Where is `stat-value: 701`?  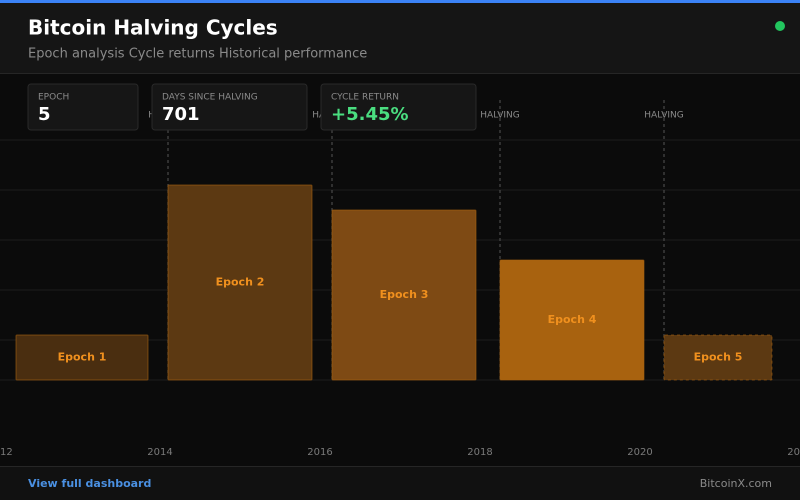
stat-value: 701 is located at coordinates (181, 114).